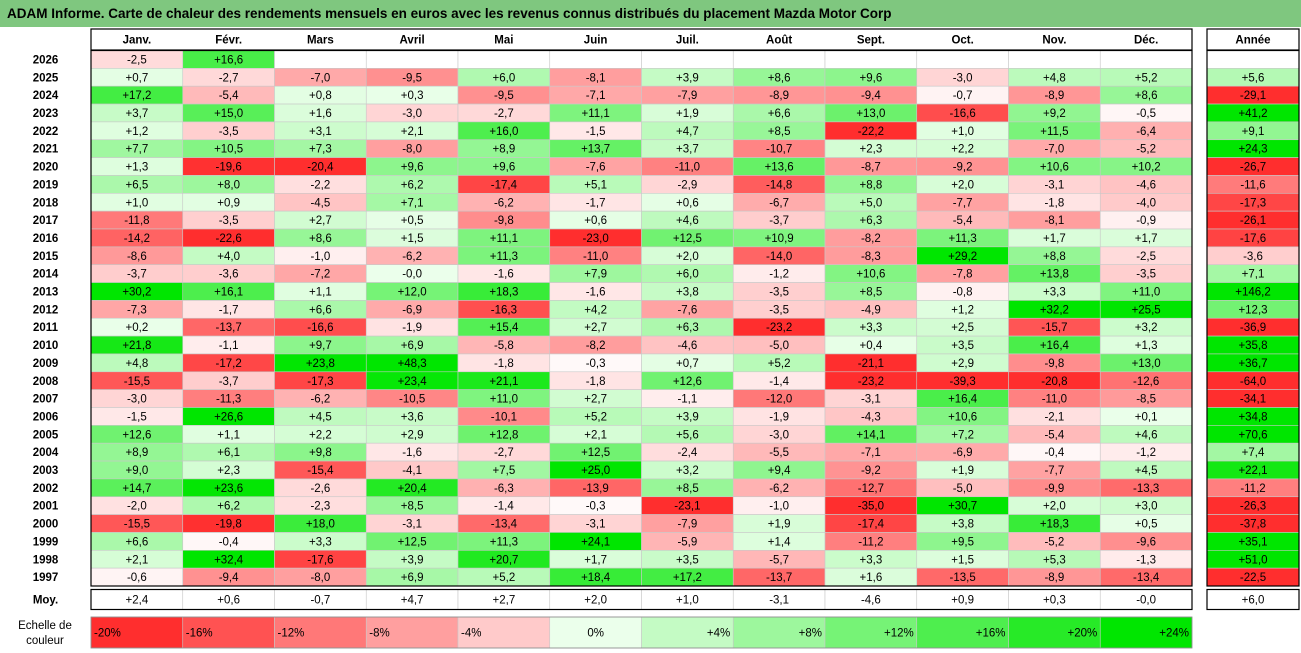 Image resolution: width=1301 pixels, height=653 pixels. What do you see at coordinates (504, 221) in the screenshot?
I see `heat-value-2017-5: -9,8` at bounding box center [504, 221].